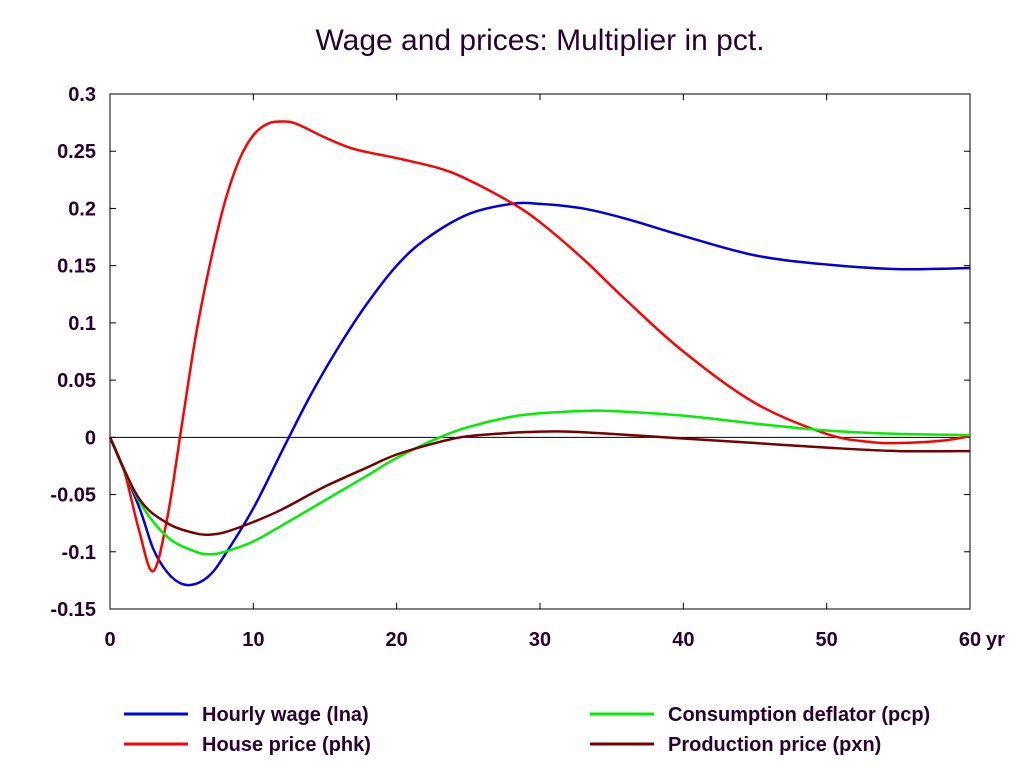 Image resolution: width=1024 pixels, height=778 pixels. Describe the element at coordinates (995, 640) in the screenshot. I see `x-axis-unit-label: yr` at that location.